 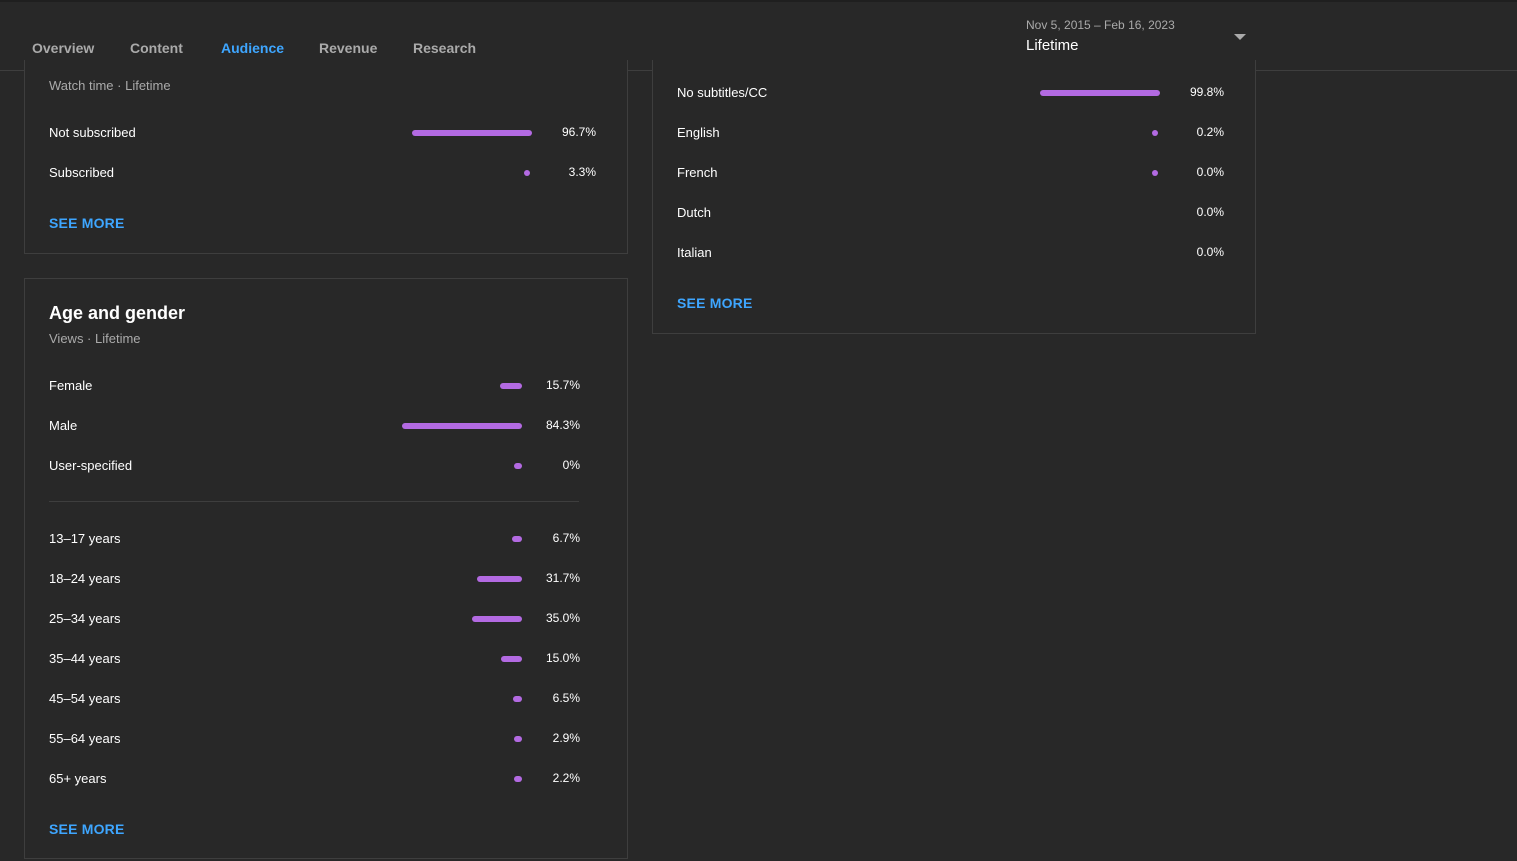 What do you see at coordinates (566, 698) in the screenshot?
I see `row-percentage: 6.5%` at bounding box center [566, 698].